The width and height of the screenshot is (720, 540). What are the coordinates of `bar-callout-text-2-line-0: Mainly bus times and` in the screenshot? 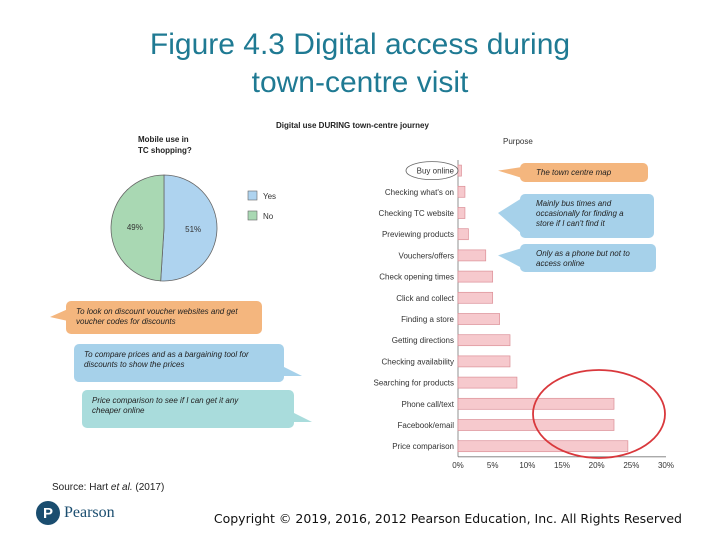 It's located at (574, 203).